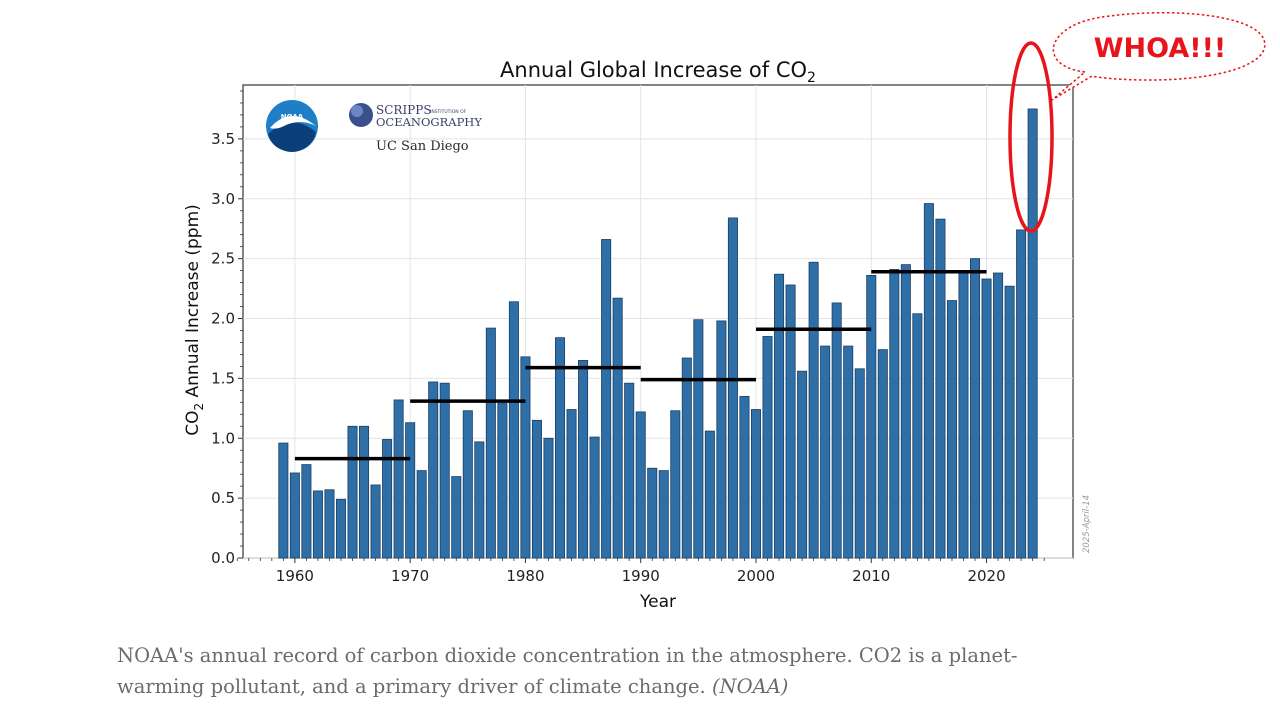  What do you see at coordinates (836, 430) in the screenshot?
I see `bar-2007` at bounding box center [836, 430].